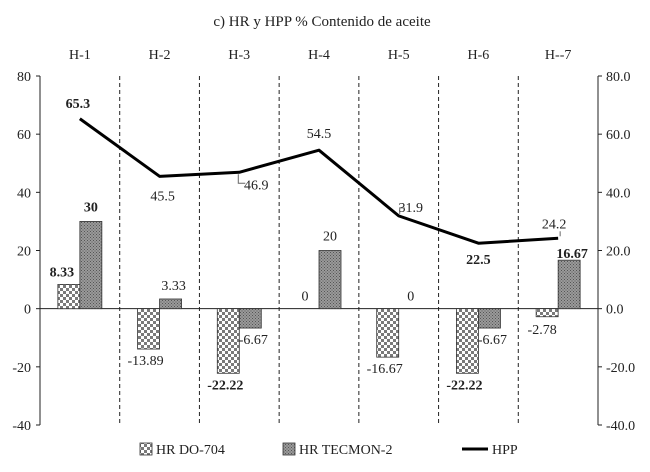 The image size is (650, 472). What do you see at coordinates (162, 196) in the screenshot?
I see `line-data-label: 45.5` at bounding box center [162, 196].